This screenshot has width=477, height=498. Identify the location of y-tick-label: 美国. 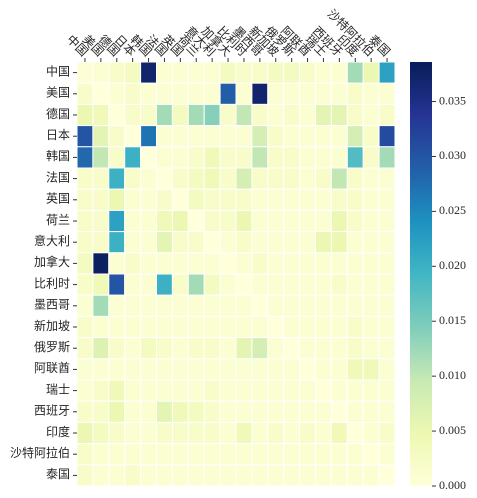
(58, 93).